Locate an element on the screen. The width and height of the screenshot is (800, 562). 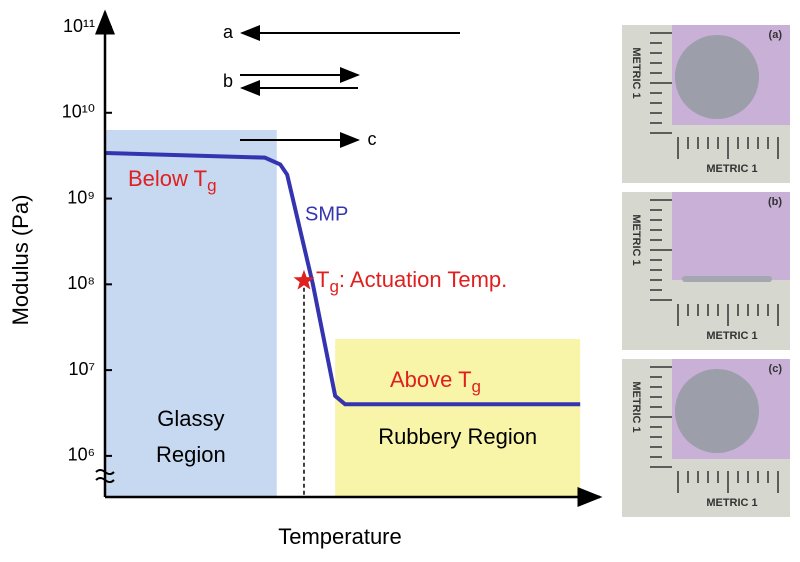
tg-label: Tg: Actuation Temp. is located at coordinates (411, 282).